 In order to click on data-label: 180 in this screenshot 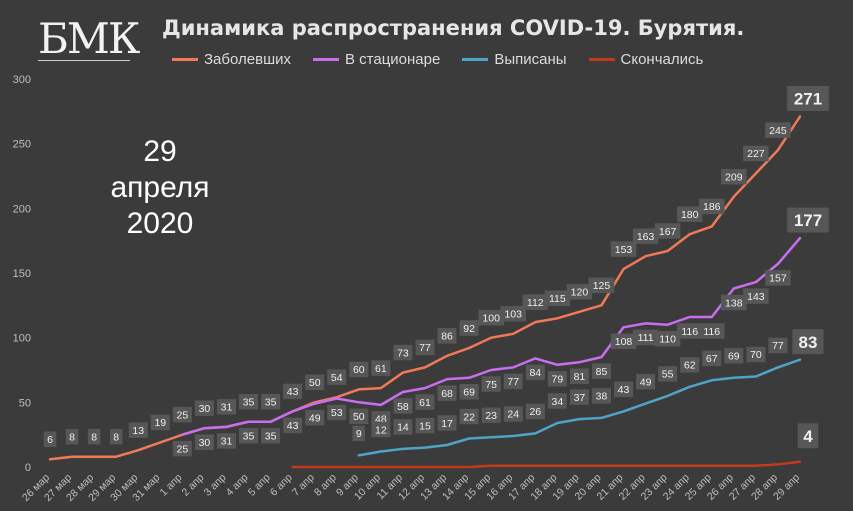, I will do `click(690, 215)`.